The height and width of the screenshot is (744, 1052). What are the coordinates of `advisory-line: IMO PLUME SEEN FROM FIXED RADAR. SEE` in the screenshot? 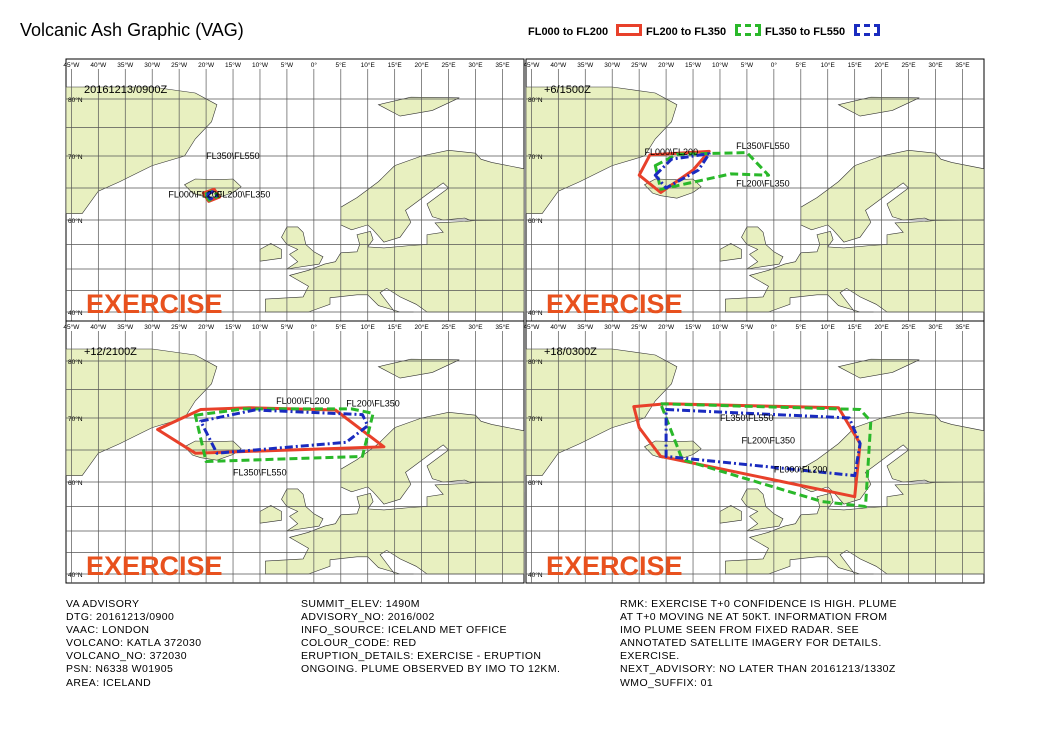 It's located at (740, 630).